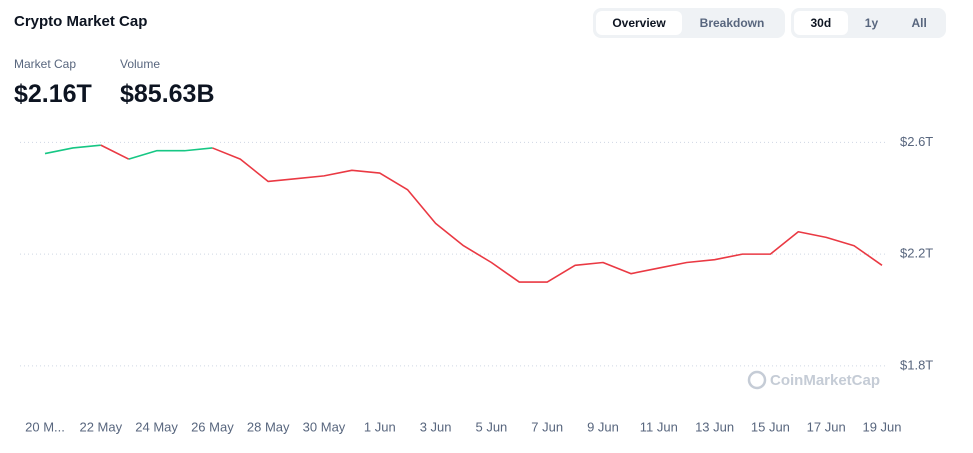 This screenshot has height=453, width=973. I want to click on x-tick-label: 5 Jun, so click(491, 426).